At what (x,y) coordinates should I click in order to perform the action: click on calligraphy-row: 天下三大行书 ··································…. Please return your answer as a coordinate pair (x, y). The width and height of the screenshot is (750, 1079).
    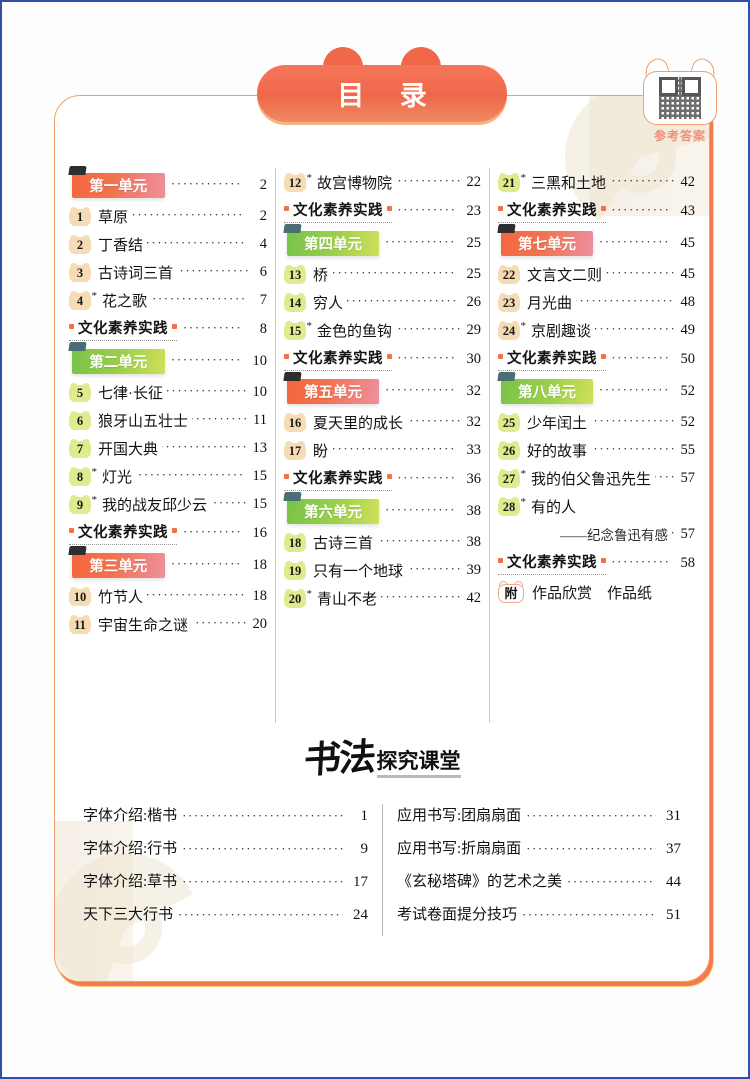
    Looking at the image, I should click on (225, 919).